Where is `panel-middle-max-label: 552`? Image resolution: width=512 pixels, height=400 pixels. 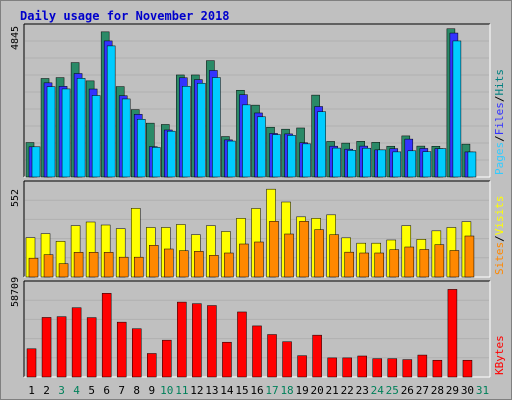
panel-middle-max-label: 552 is located at coordinates (15, 198).